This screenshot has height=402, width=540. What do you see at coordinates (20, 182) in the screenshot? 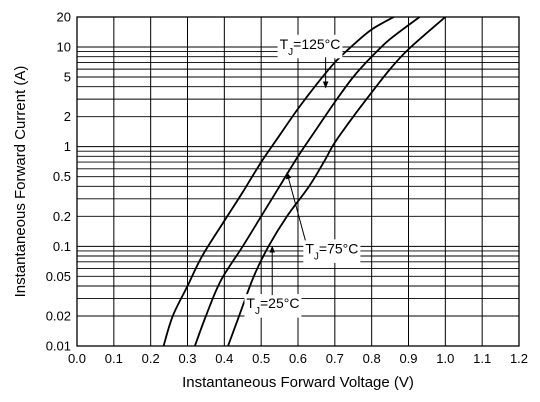
I see `y-axis-label: Instantaneous Forward Current (A)` at bounding box center [20, 182].